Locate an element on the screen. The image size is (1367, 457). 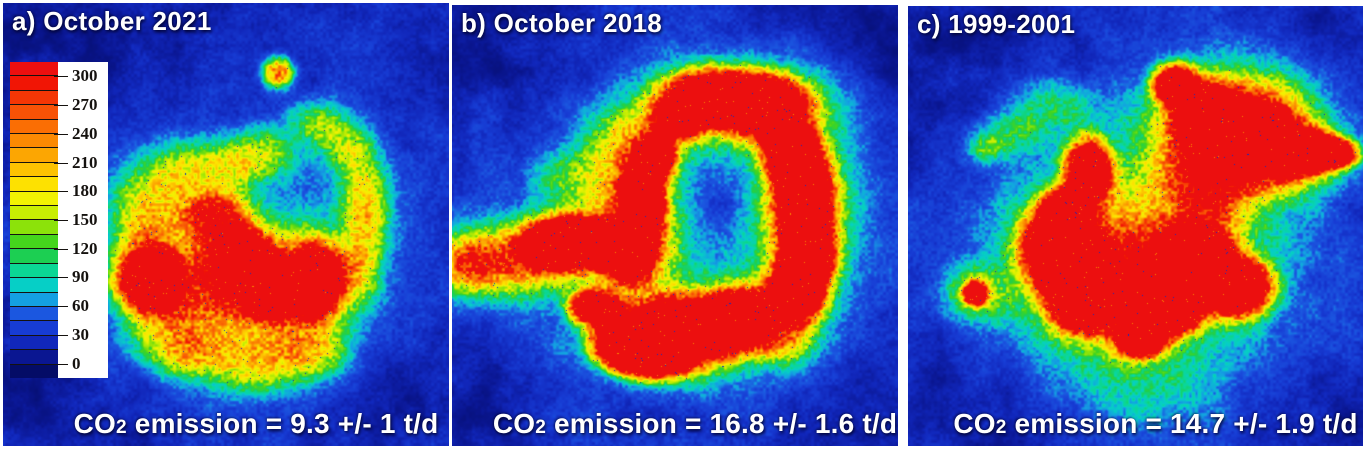
colorbar-swatches is located at coordinates (34, 220).